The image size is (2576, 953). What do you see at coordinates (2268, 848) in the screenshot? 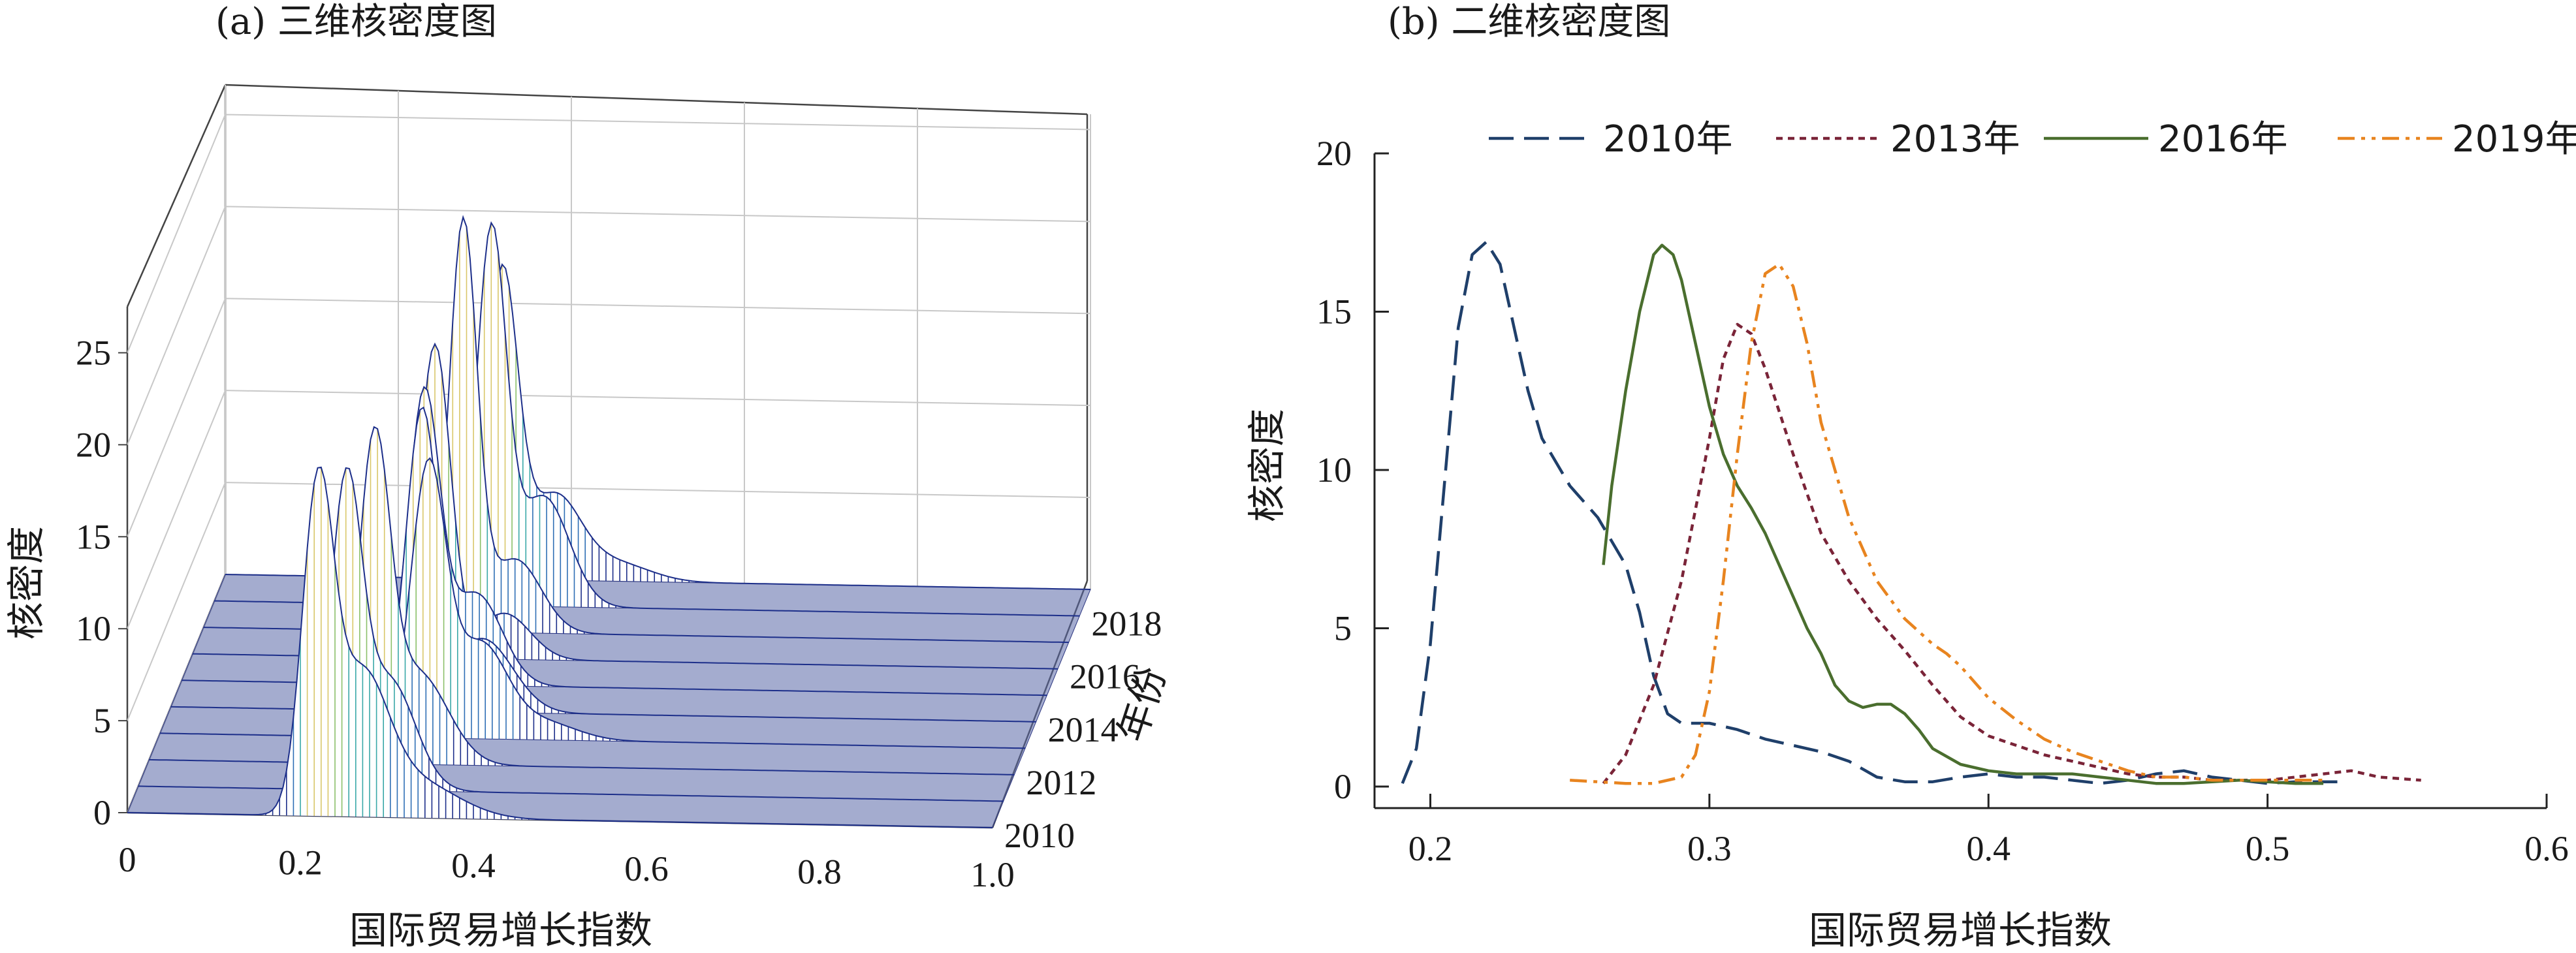
I see `x-tick-label: 0.5` at bounding box center [2268, 848].